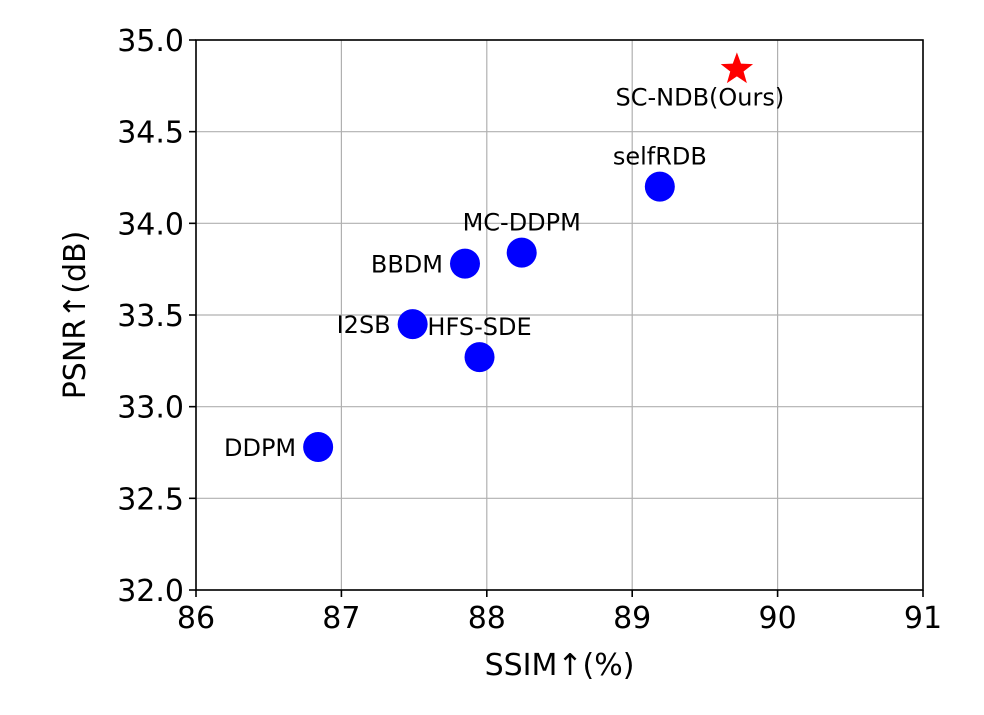 The image size is (984, 715). I want to click on y-tick-label: 32.0, so click(150, 591).